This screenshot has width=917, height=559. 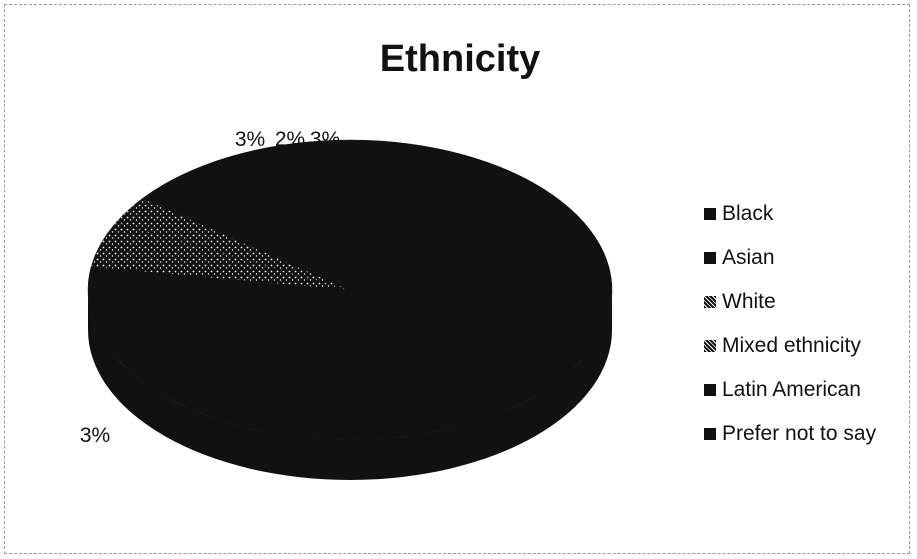 What do you see at coordinates (790, 346) in the screenshot?
I see `legend-item-mixed-ethnicity: Mixed ethnicity` at bounding box center [790, 346].